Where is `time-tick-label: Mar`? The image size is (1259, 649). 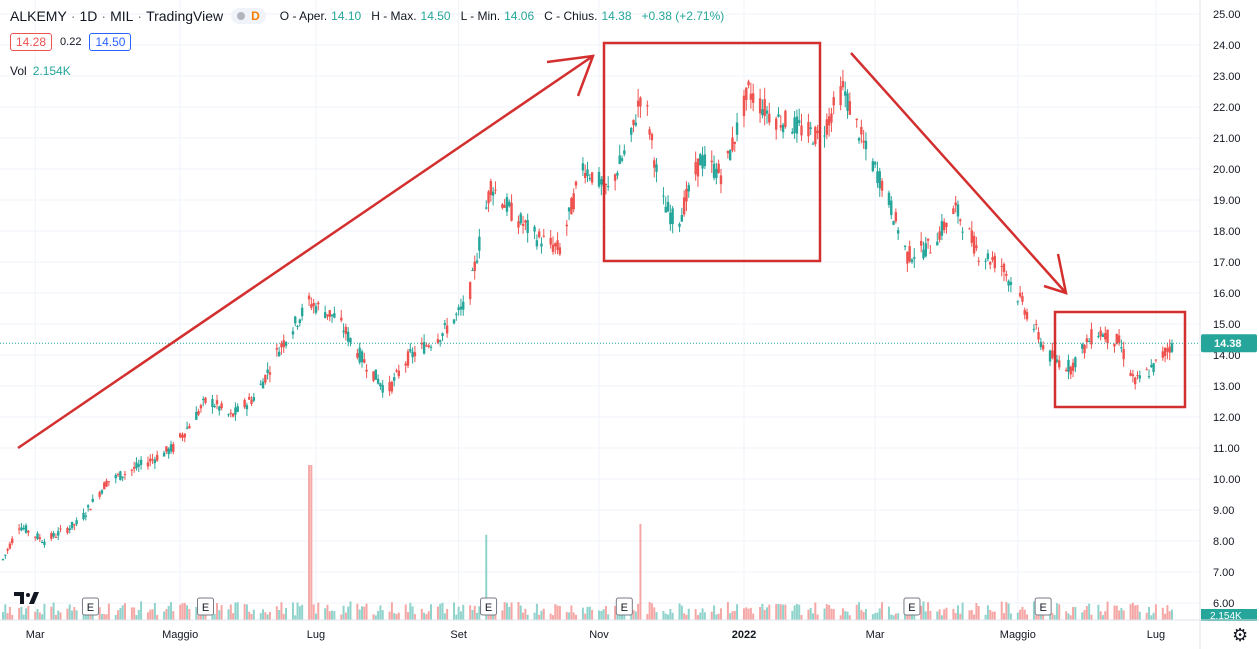 time-tick-label: Mar is located at coordinates (875, 635).